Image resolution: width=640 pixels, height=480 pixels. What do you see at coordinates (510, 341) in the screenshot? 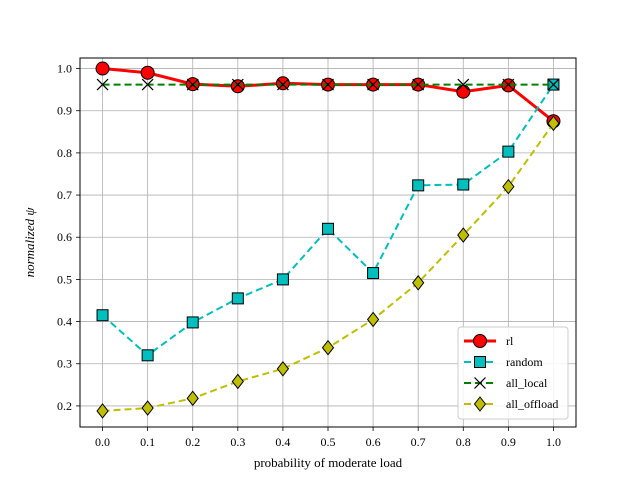
I see `legend-label: rl` at bounding box center [510, 341].